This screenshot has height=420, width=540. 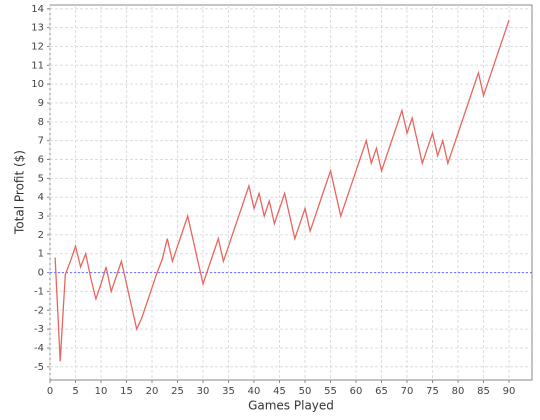 I want to click on x-tick-label: 90, so click(x=509, y=391).